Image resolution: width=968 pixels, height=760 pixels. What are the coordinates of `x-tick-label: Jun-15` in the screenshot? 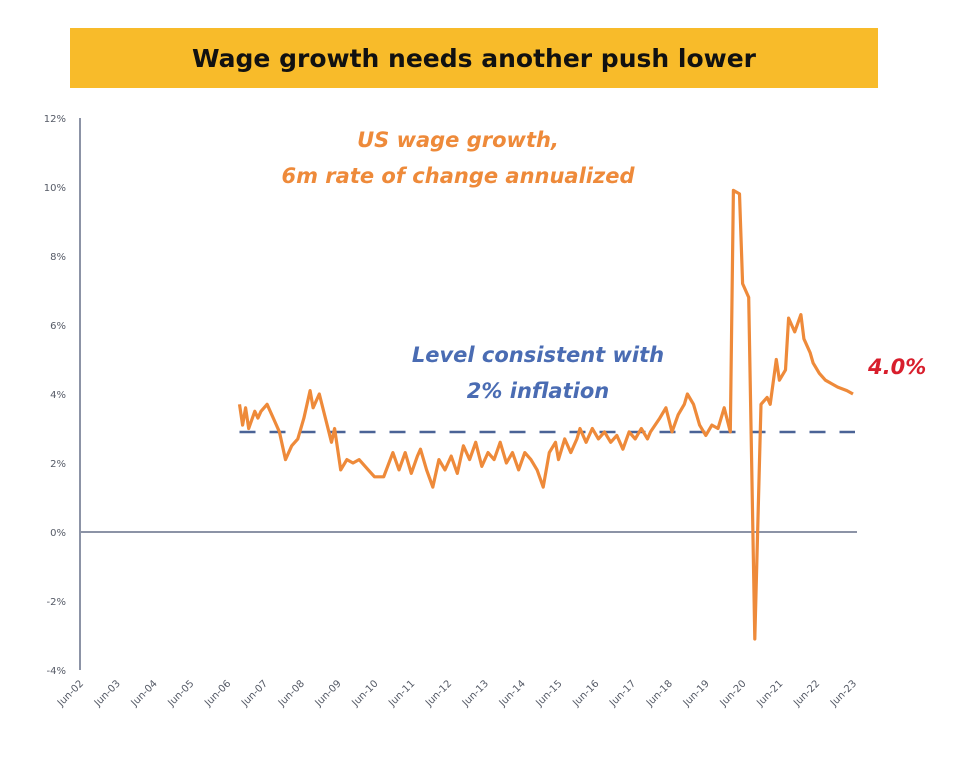 It's located at (549, 693).